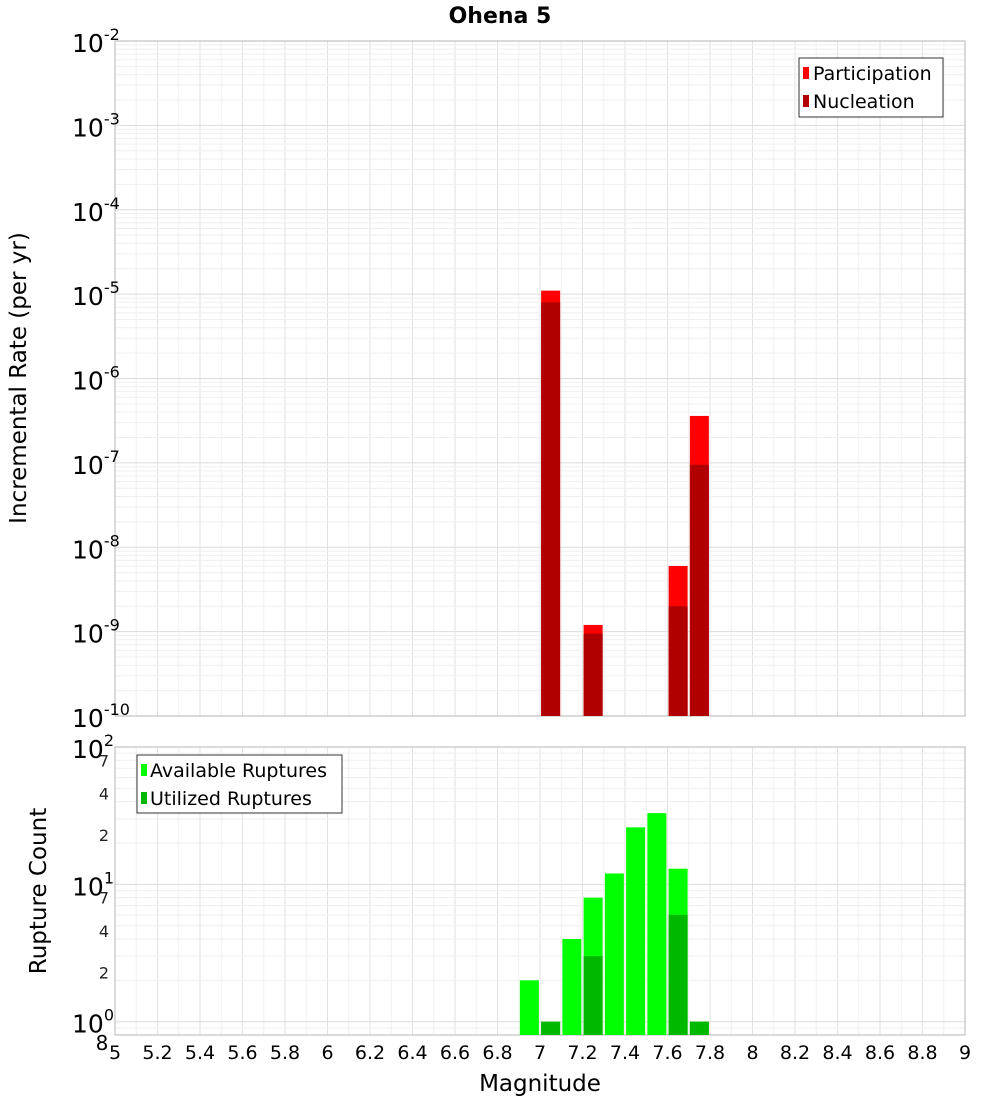 Image resolution: width=1000 pixels, height=1105 pixels. I want to click on x-tick-label: 6.6, so click(455, 1053).